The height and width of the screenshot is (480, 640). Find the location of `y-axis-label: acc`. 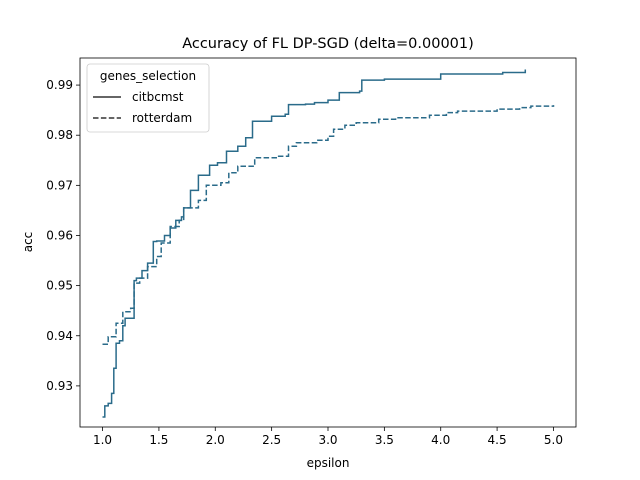

y-axis-label: acc is located at coordinates (28, 242).